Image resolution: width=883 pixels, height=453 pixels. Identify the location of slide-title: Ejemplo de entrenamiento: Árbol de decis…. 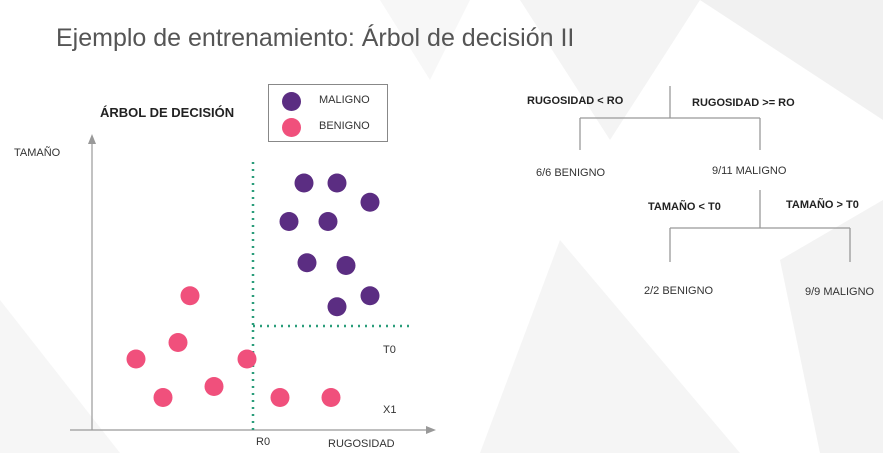
(315, 38).